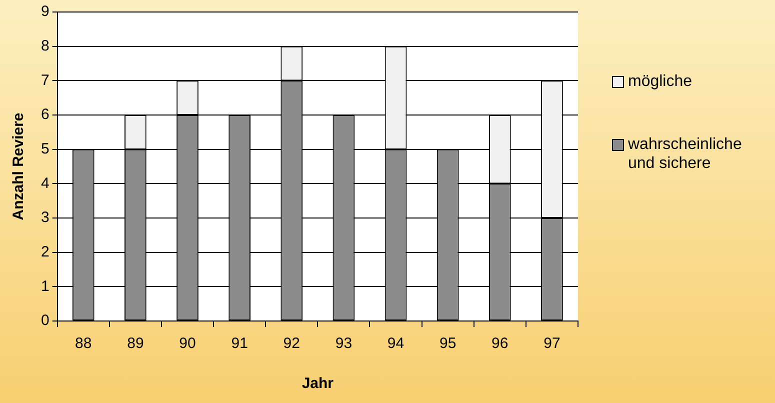 This screenshot has width=775, height=403. Describe the element at coordinates (318, 383) in the screenshot. I see `x-axis-title: Jahr` at that location.